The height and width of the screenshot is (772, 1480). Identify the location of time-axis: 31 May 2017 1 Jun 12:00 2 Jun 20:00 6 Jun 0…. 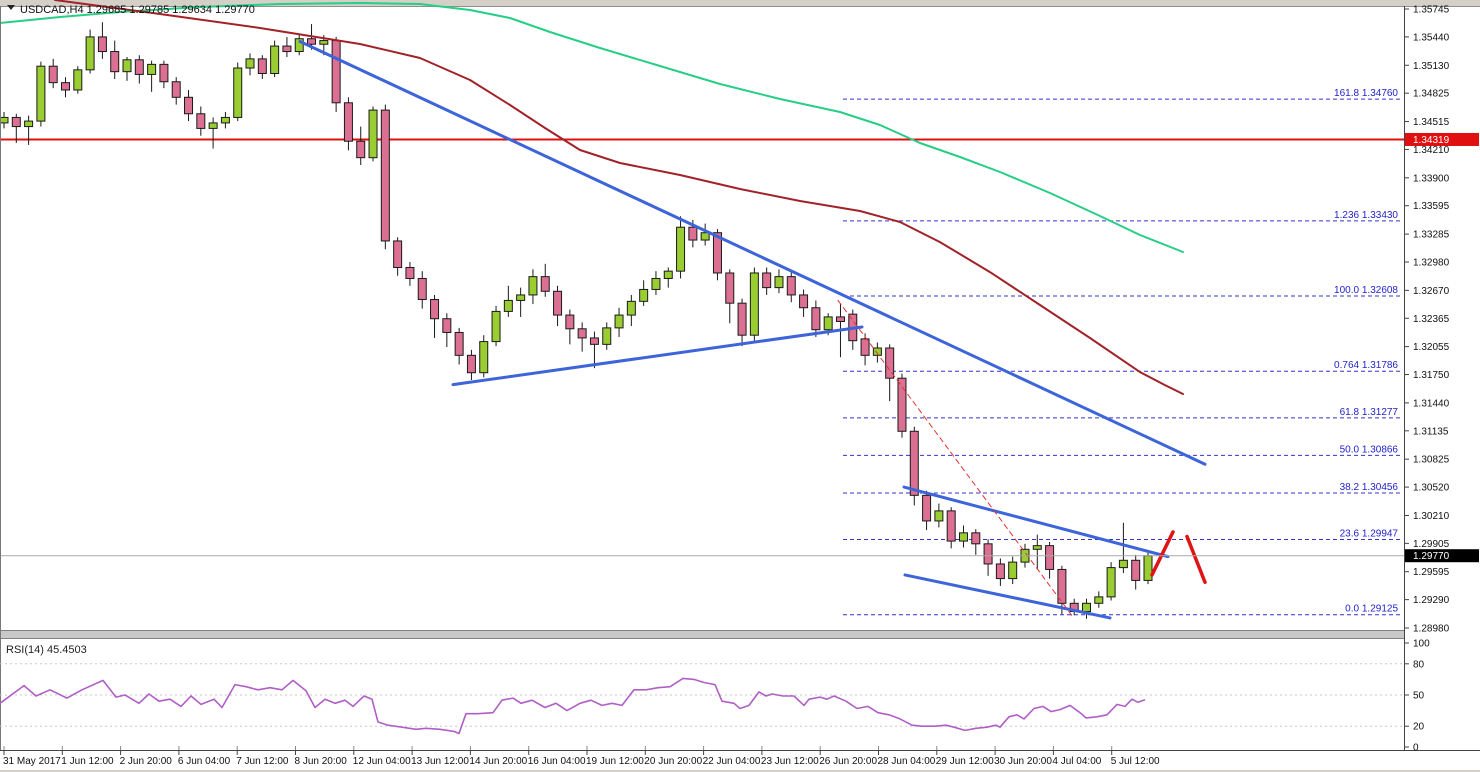
(581, 756).